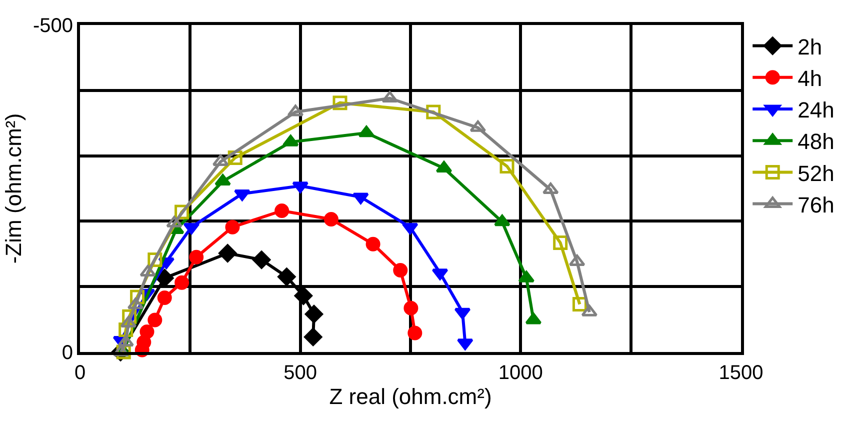  Describe the element at coordinates (410, 396) in the screenshot. I see `x-axis-title: Z real (ohm.cm²)` at that location.